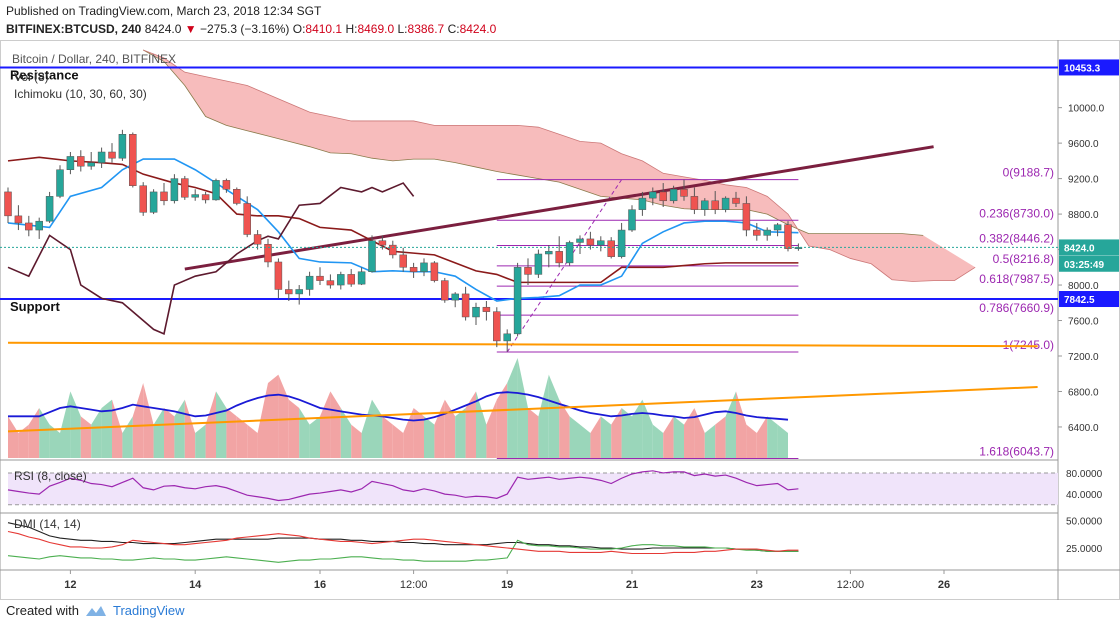 This screenshot has width=1120, height=630. What do you see at coordinates (403, 486) in the screenshot?
I see `rsi-line` at bounding box center [403, 486].